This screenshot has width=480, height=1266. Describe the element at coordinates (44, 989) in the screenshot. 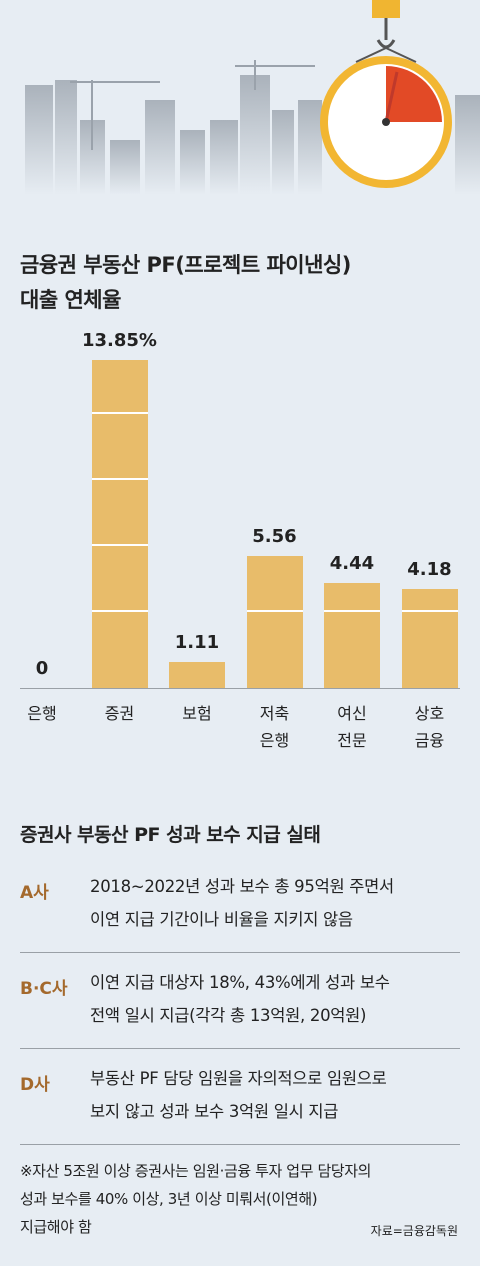

I see `row-label: B·C사` at that location.